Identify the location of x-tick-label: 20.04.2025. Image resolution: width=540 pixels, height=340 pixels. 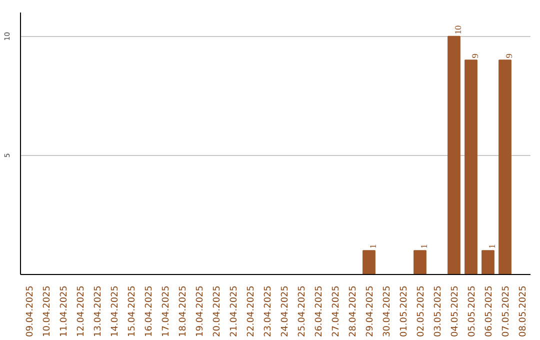
(217, 312).